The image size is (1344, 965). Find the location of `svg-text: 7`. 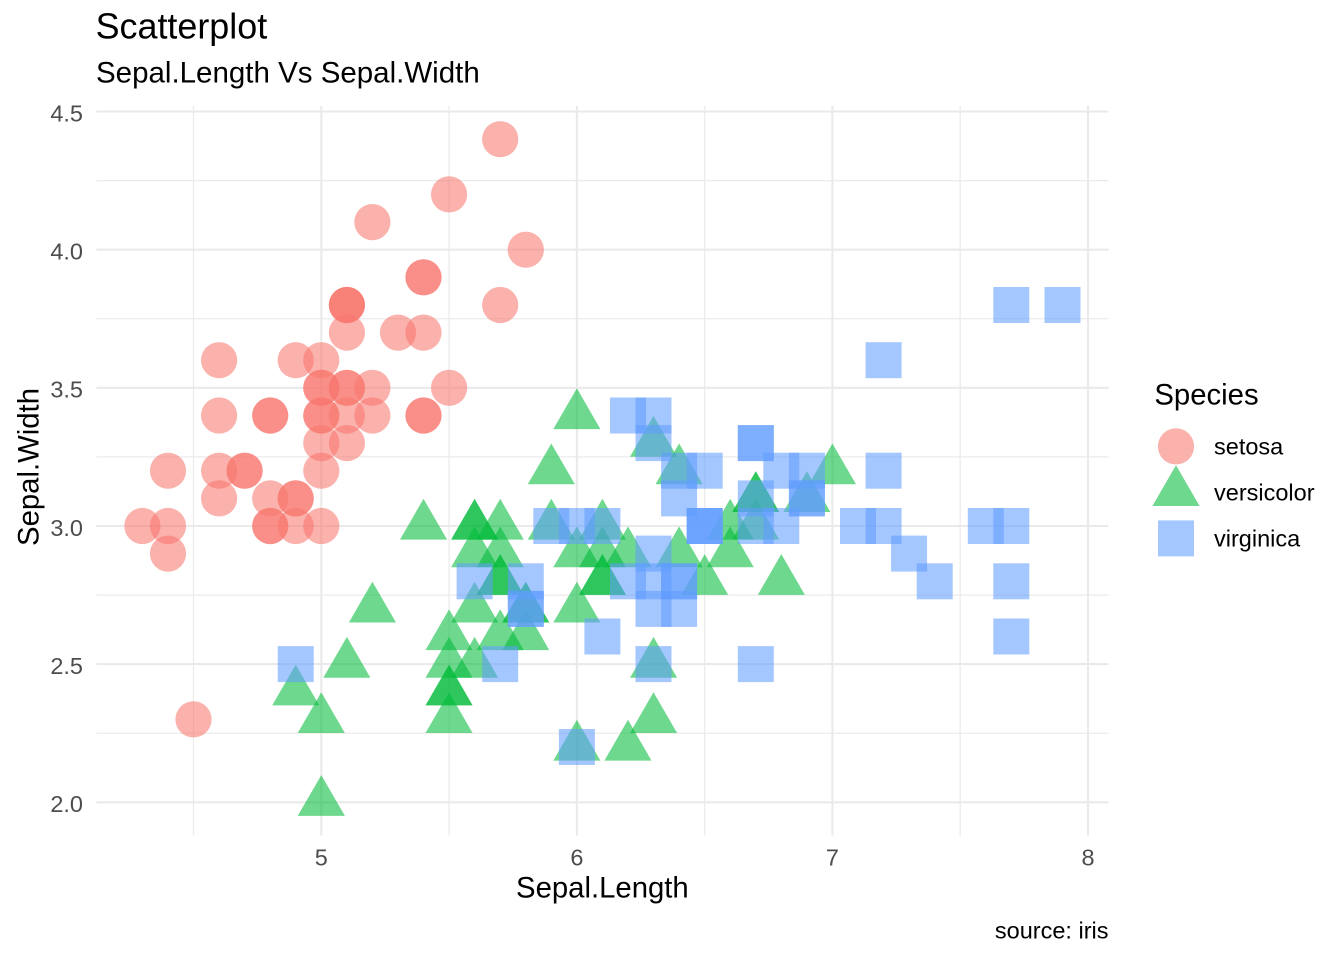

svg-text: 7 is located at coordinates (832, 857).